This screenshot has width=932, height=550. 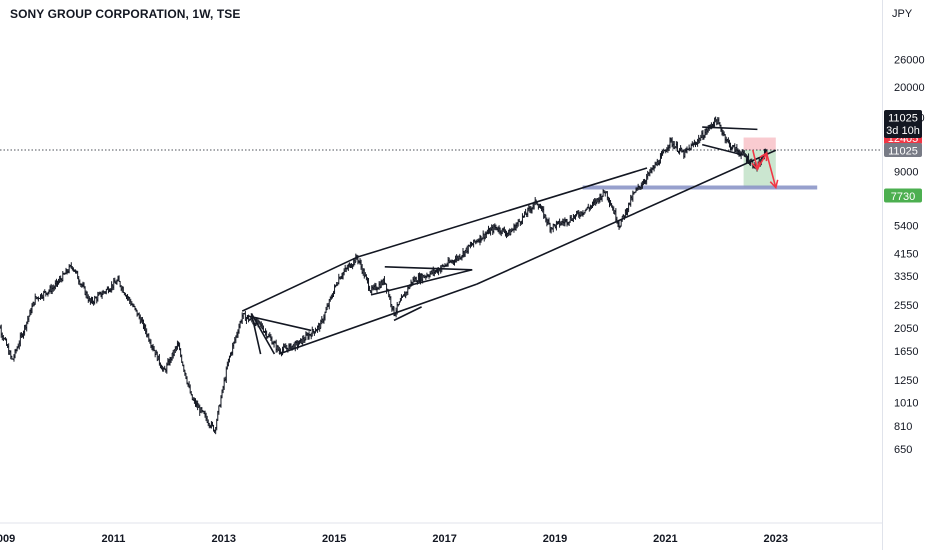 What do you see at coordinates (902, 14) in the screenshot?
I see `price-axis-currency-label: JPY` at bounding box center [902, 14].